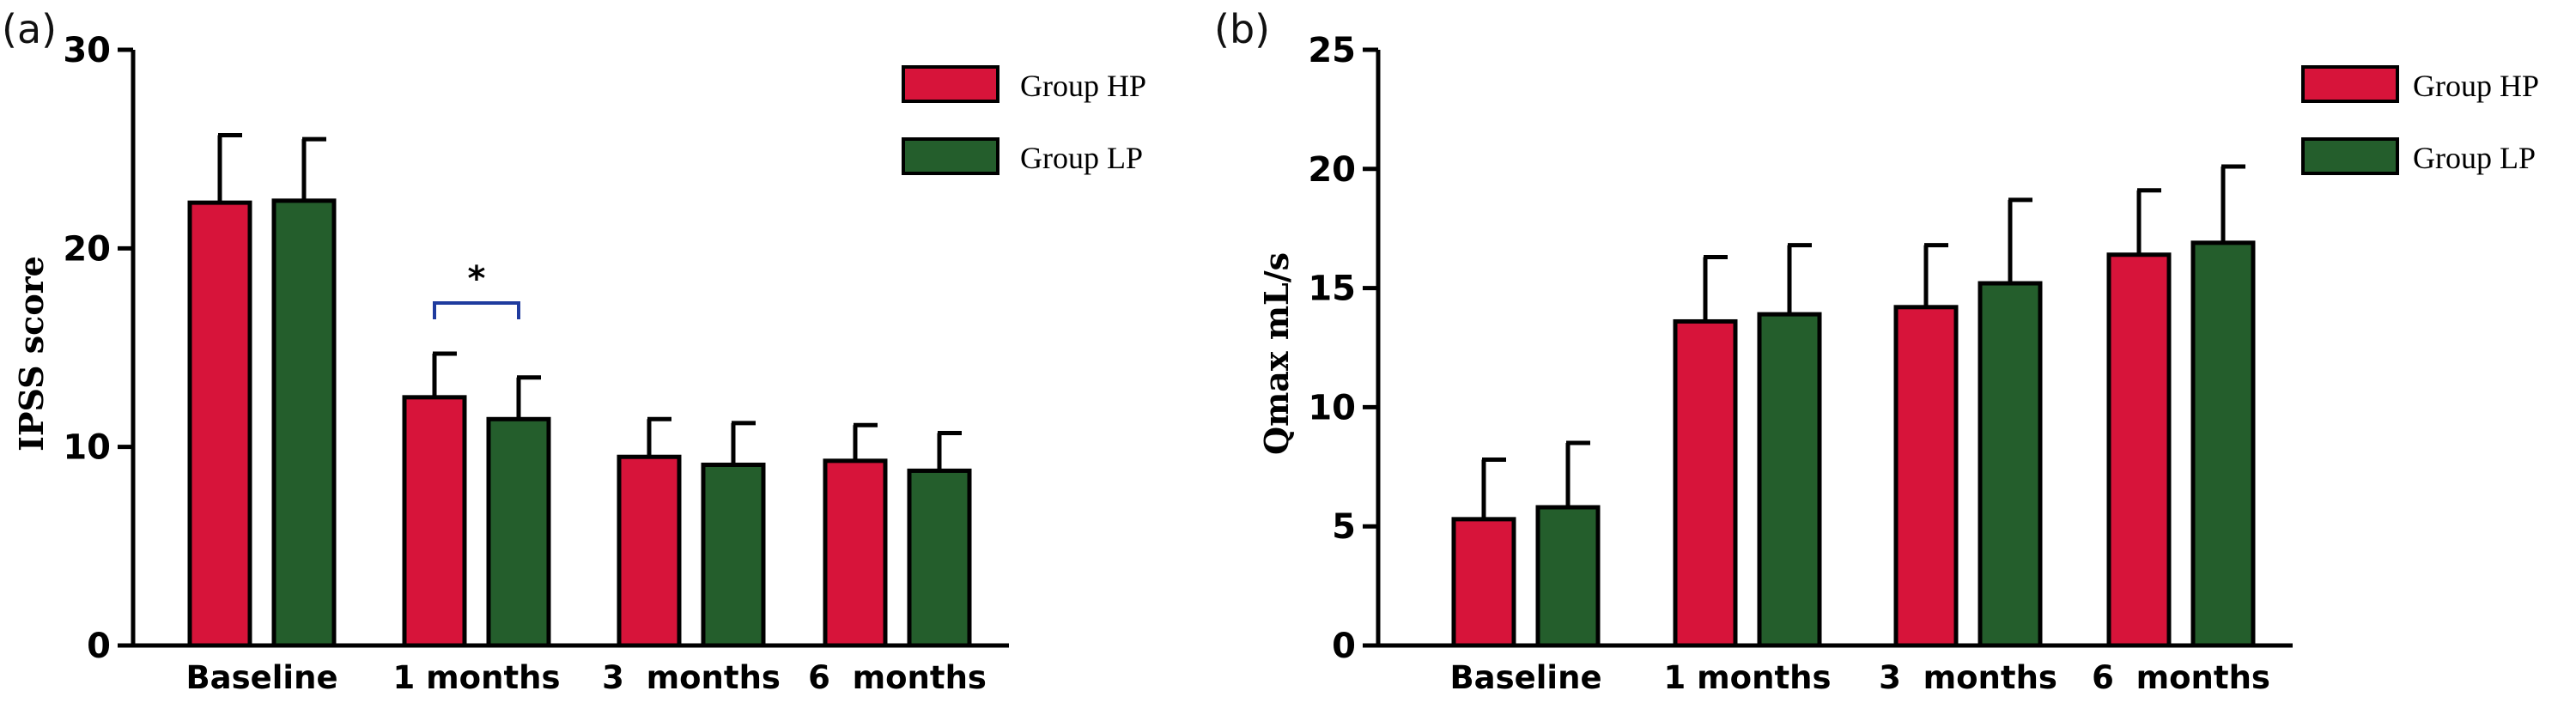  Describe the element at coordinates (477, 279) in the screenshot. I see `significance-marker: *` at that location.